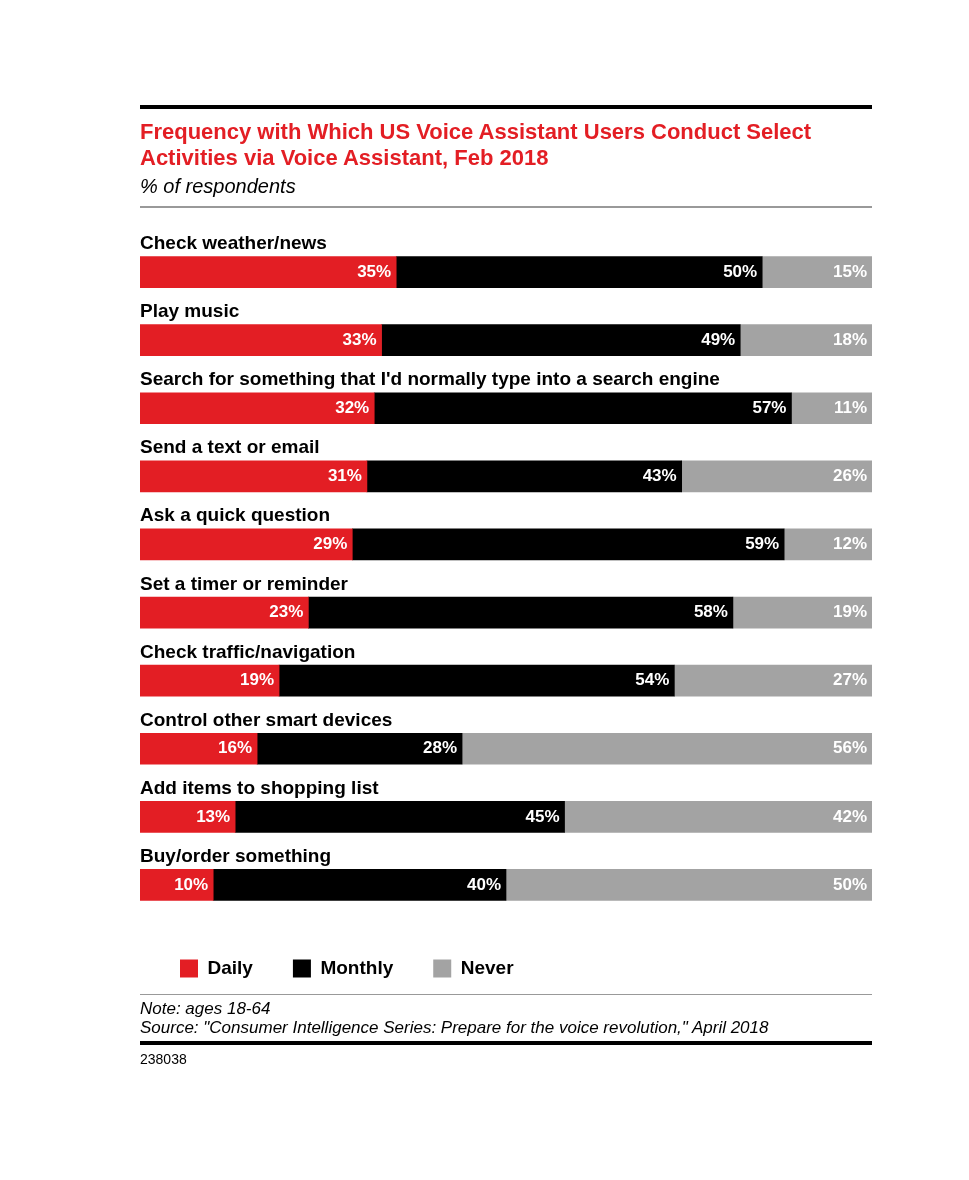  I want to click on source-note: Source: "Consumer Intelligence Series: Prepare for the voice revolution," April 2018, so click(455, 1027).